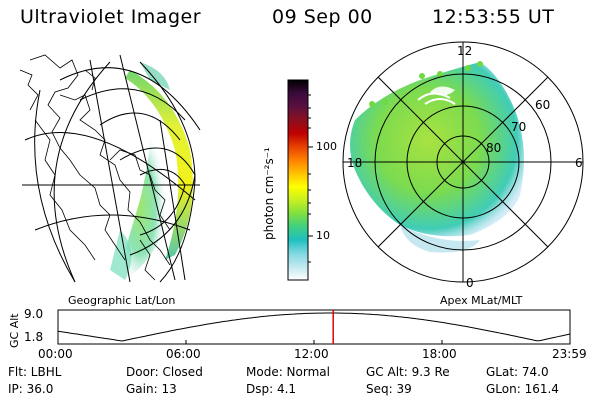  Describe the element at coordinates (311, 354) in the screenshot. I see `timeline-x-tick: 12:00` at that location.